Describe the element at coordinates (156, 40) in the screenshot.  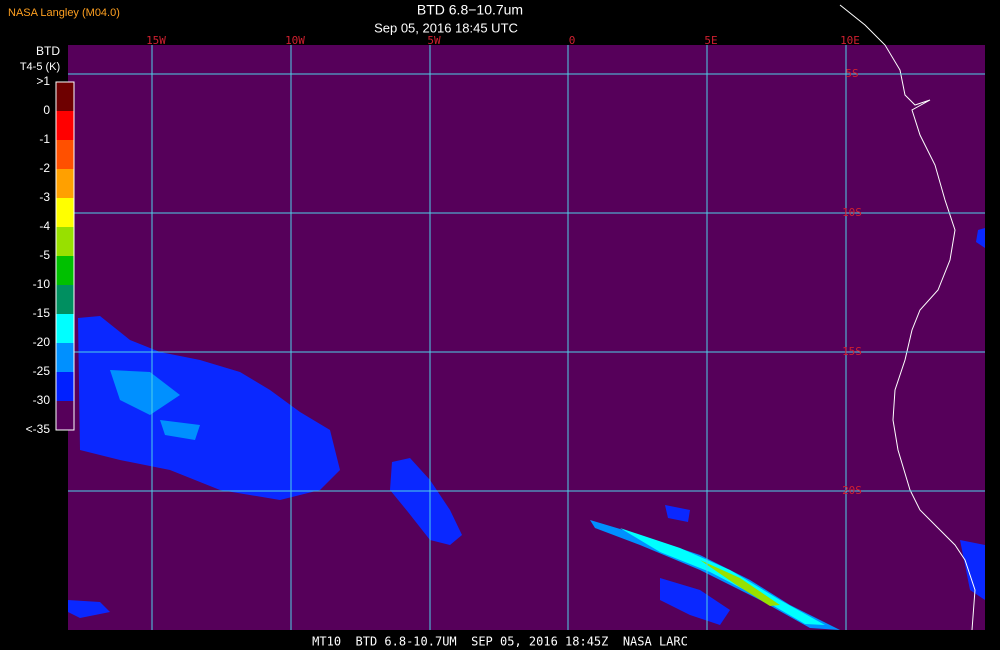
I see `longitude-label: 15W` at that location.